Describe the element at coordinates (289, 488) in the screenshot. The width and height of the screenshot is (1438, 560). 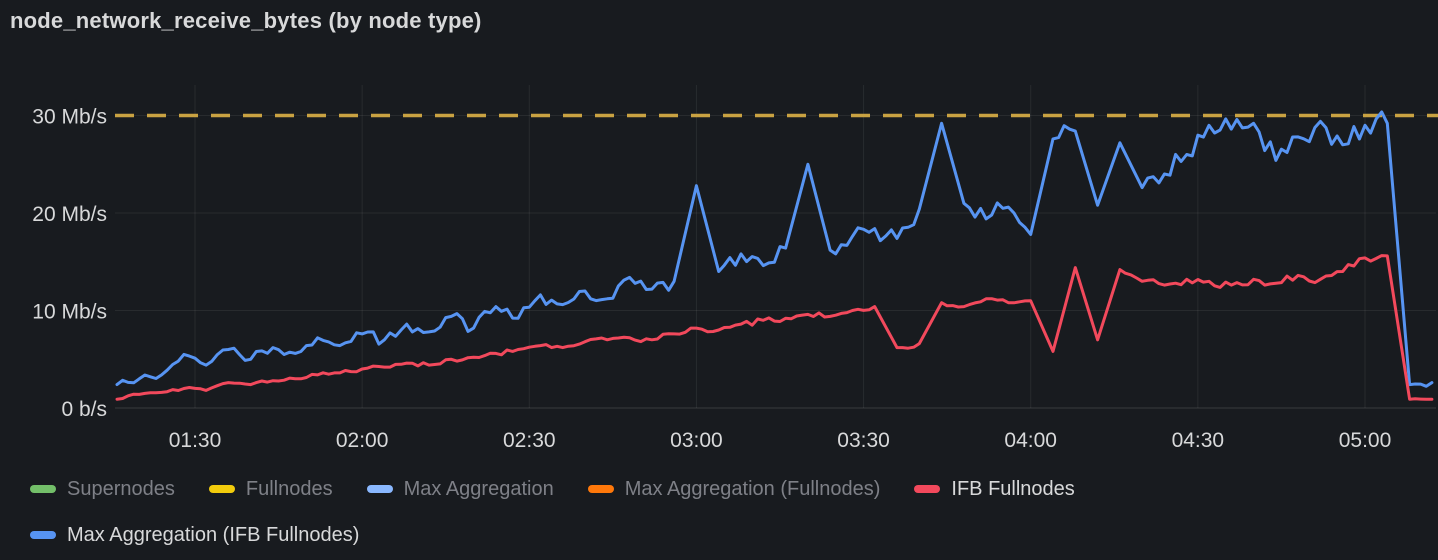
I see `legend-label-fullnodes: Fullnodes` at that location.